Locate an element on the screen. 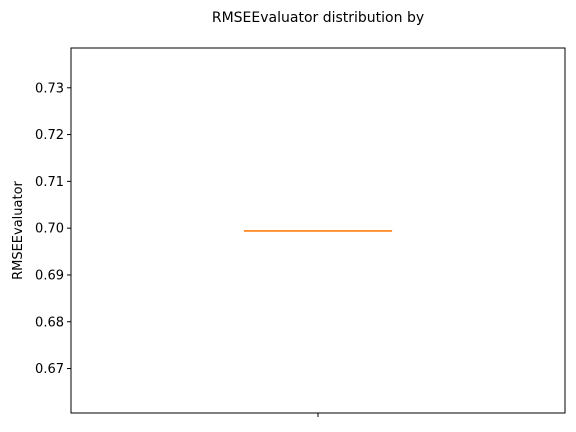  y-tick-label: 0.70 is located at coordinates (49, 229).